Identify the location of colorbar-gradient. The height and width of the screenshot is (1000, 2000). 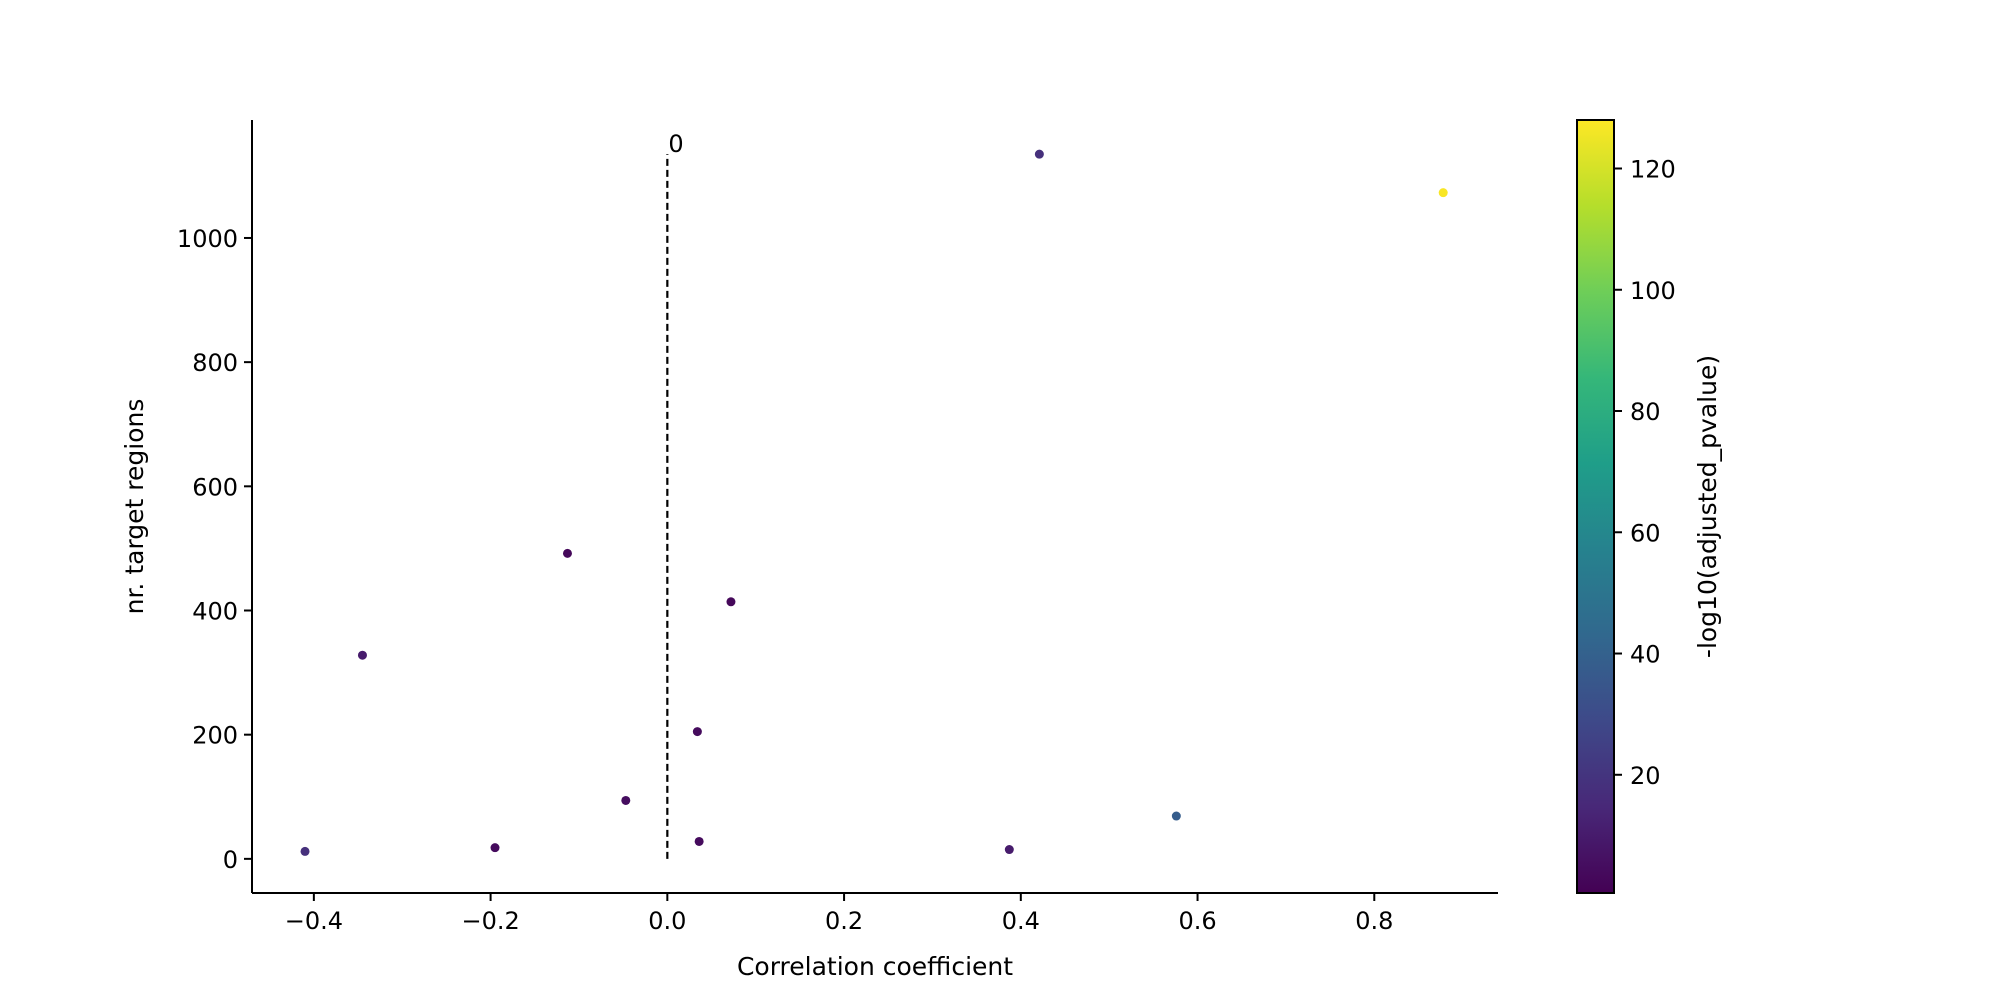
(1595, 506).